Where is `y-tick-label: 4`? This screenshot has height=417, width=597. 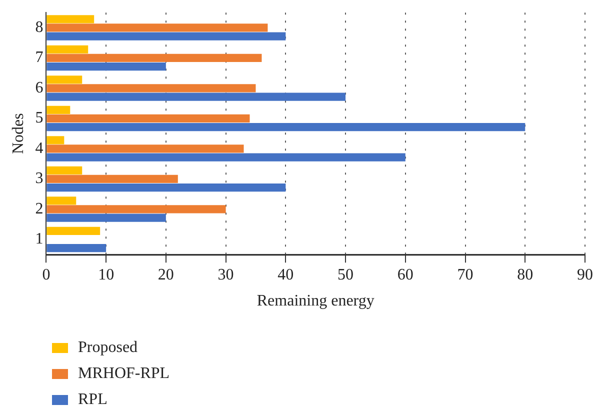 y-tick-label: 4 is located at coordinates (39, 148).